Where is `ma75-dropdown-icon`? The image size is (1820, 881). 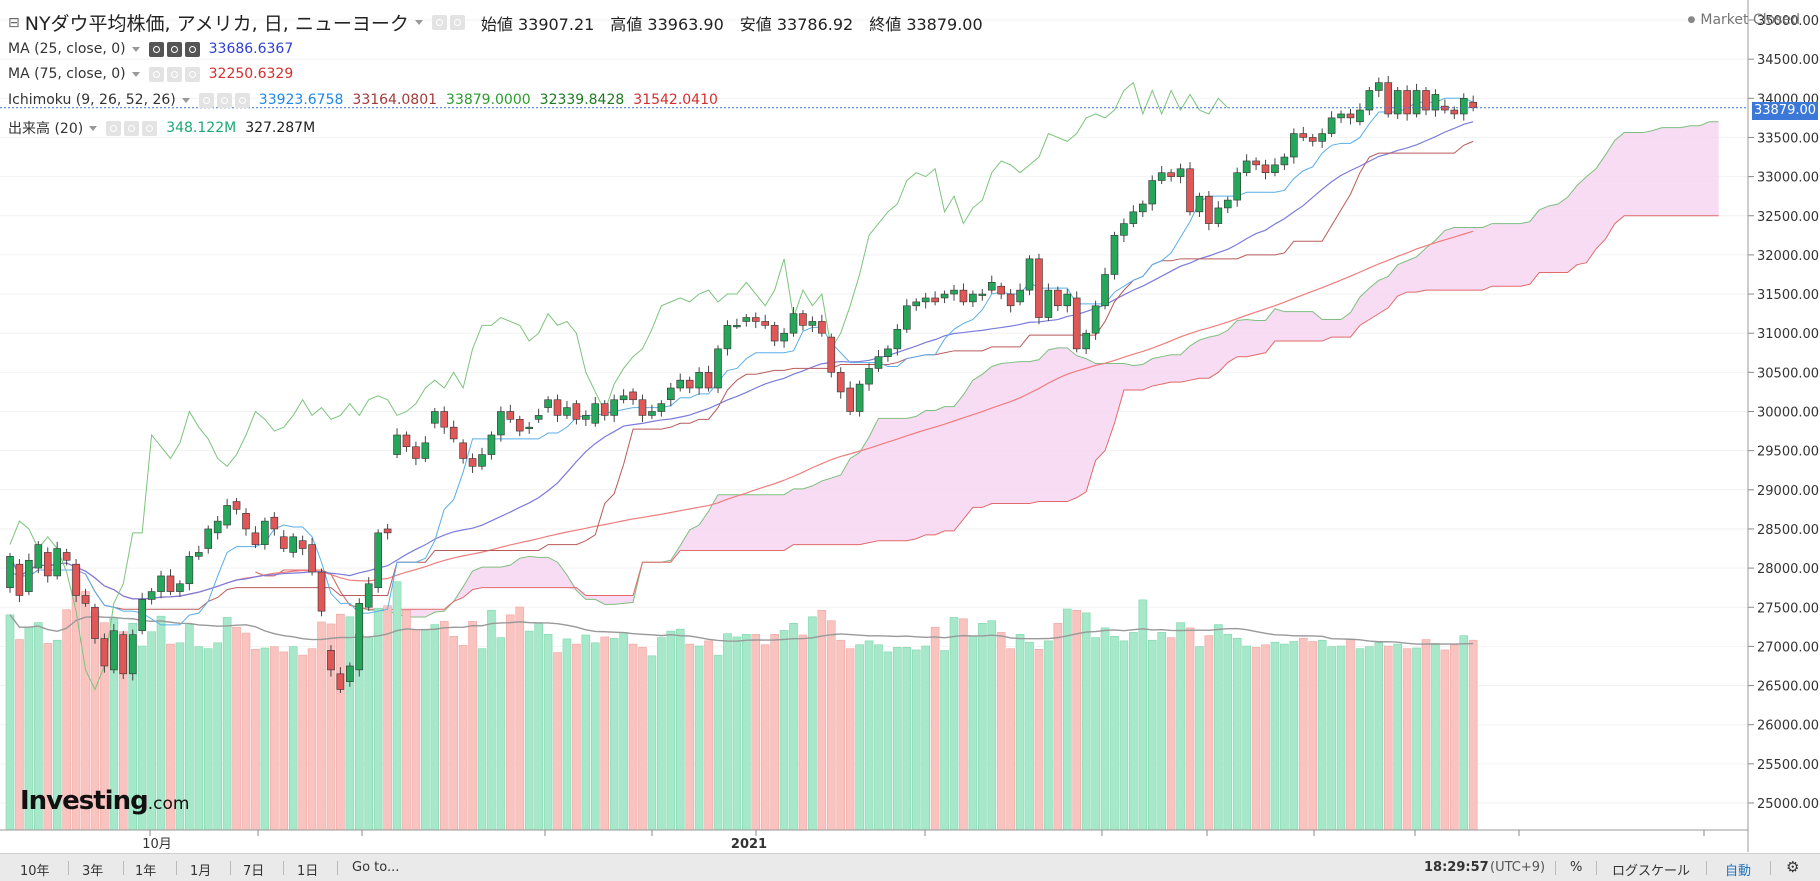
ma75-dropdown-icon is located at coordinates (135, 74).